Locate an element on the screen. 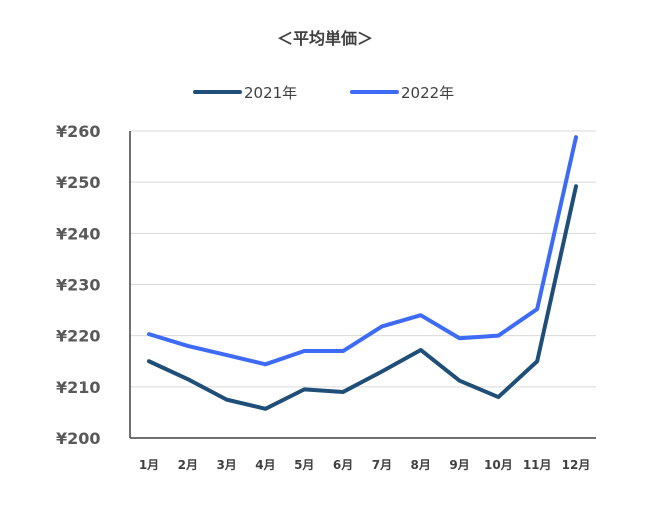 The height and width of the screenshot is (527, 650). y-tick-label: ¥210 is located at coordinates (78, 387).